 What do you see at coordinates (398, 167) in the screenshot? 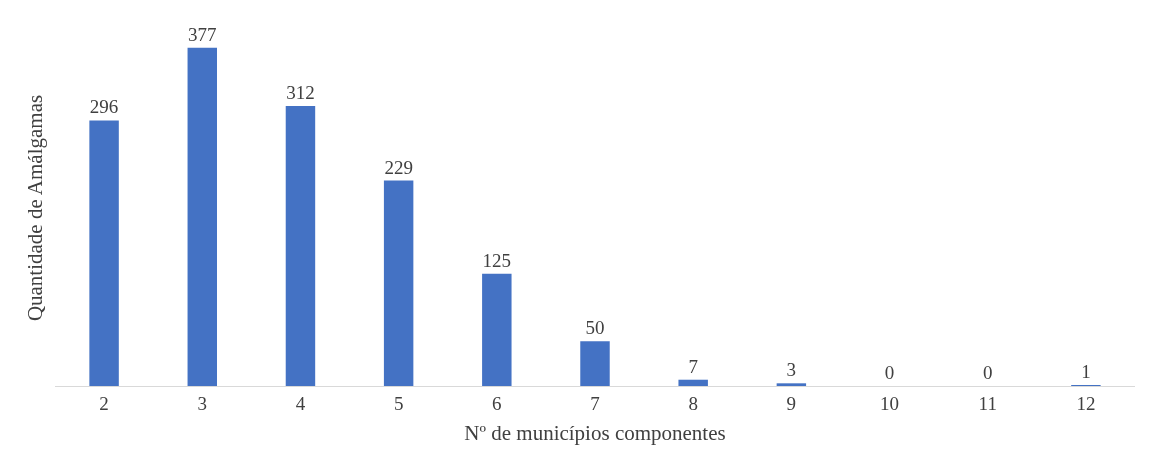
I see `data-label: 229` at bounding box center [398, 167].